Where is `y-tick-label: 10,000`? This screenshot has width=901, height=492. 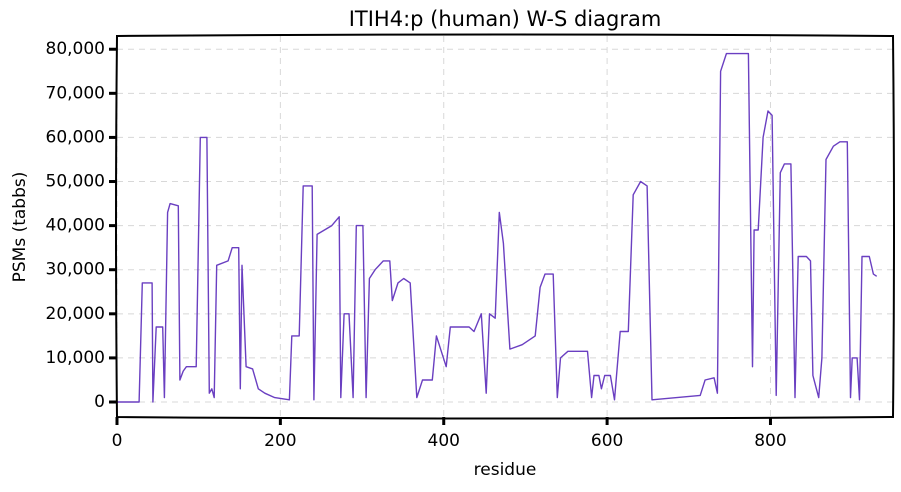
y-tick-label: 10,000 is located at coordinates (75, 358).